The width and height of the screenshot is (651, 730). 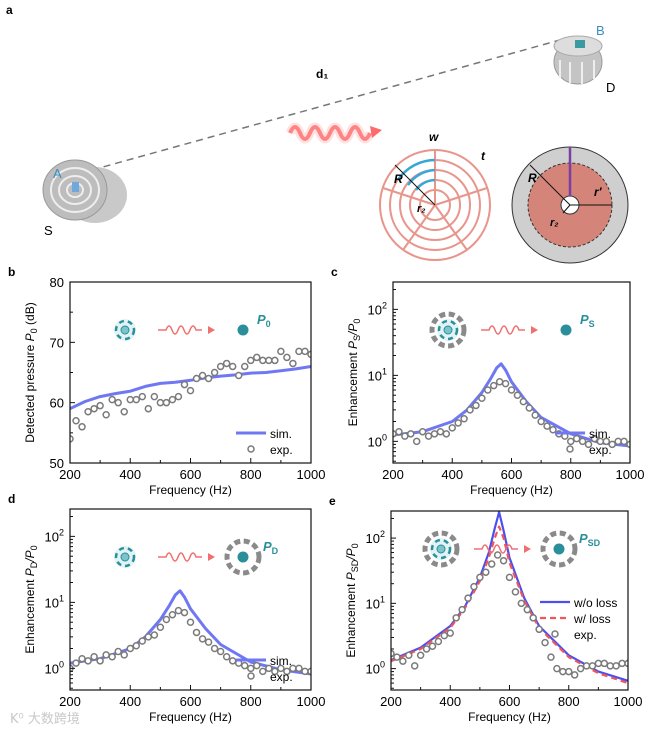 What do you see at coordinates (322, 74) in the screenshot?
I see `distance-label: d₁` at bounding box center [322, 74].